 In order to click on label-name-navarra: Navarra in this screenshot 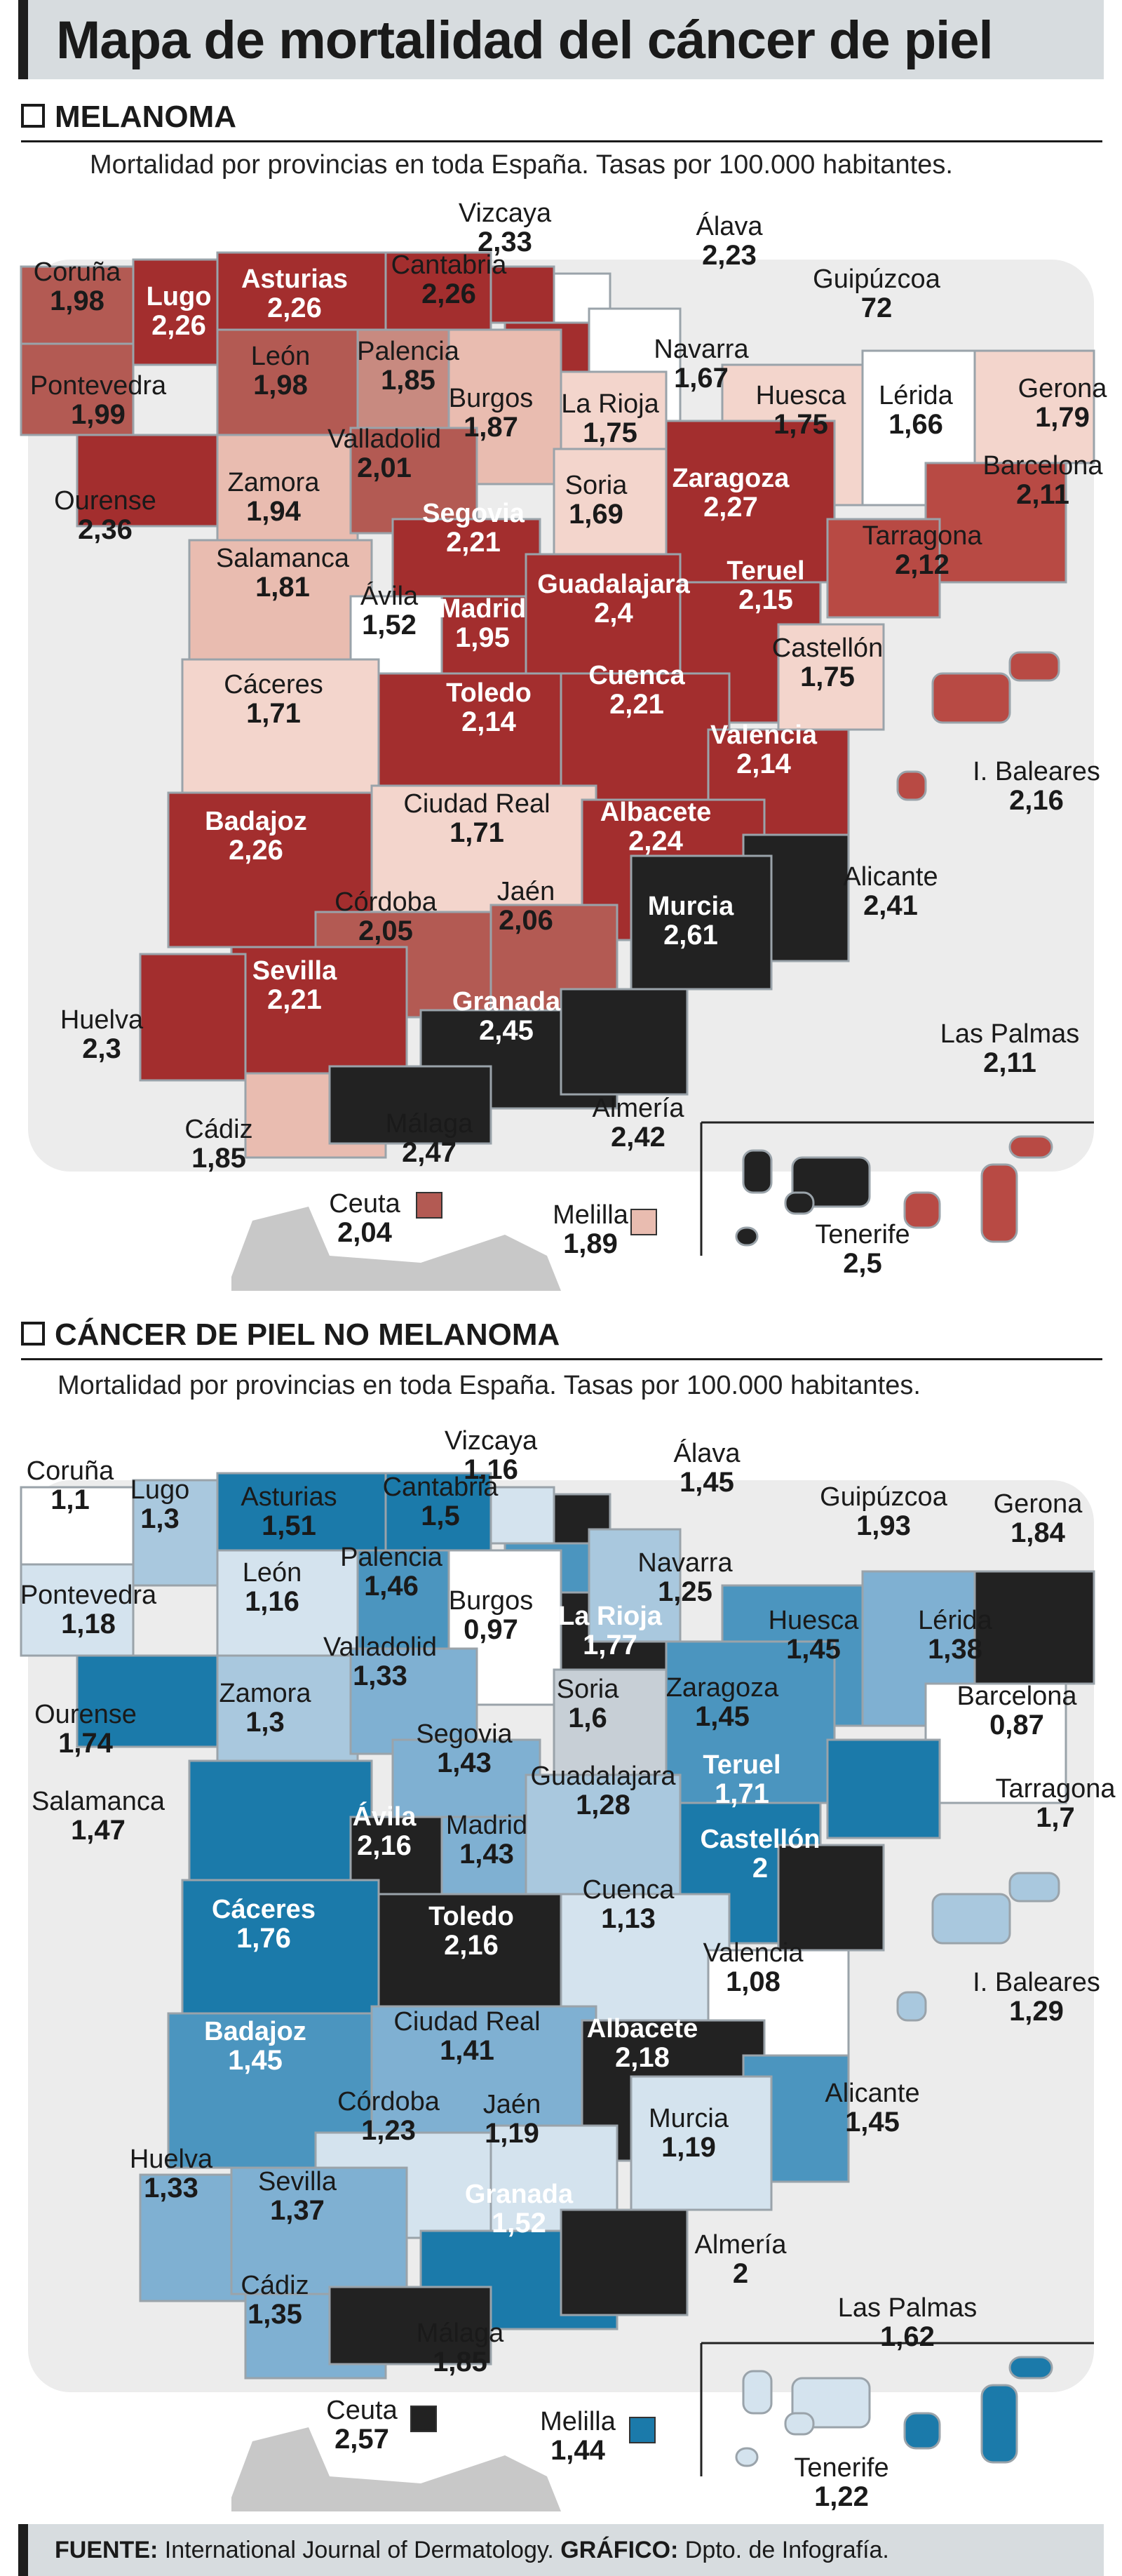, I will do `click(685, 1563)`.